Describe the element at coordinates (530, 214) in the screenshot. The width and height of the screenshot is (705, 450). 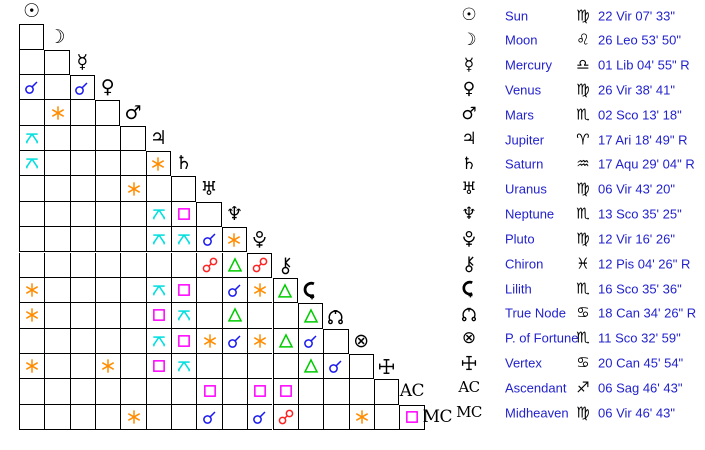
I see `planet-name: Neptune` at that location.